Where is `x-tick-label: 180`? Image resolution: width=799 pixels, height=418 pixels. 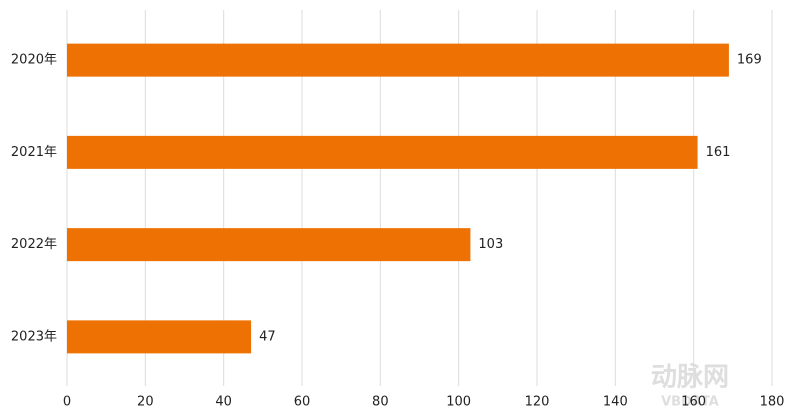 x-tick-label: 180 is located at coordinates (772, 402).